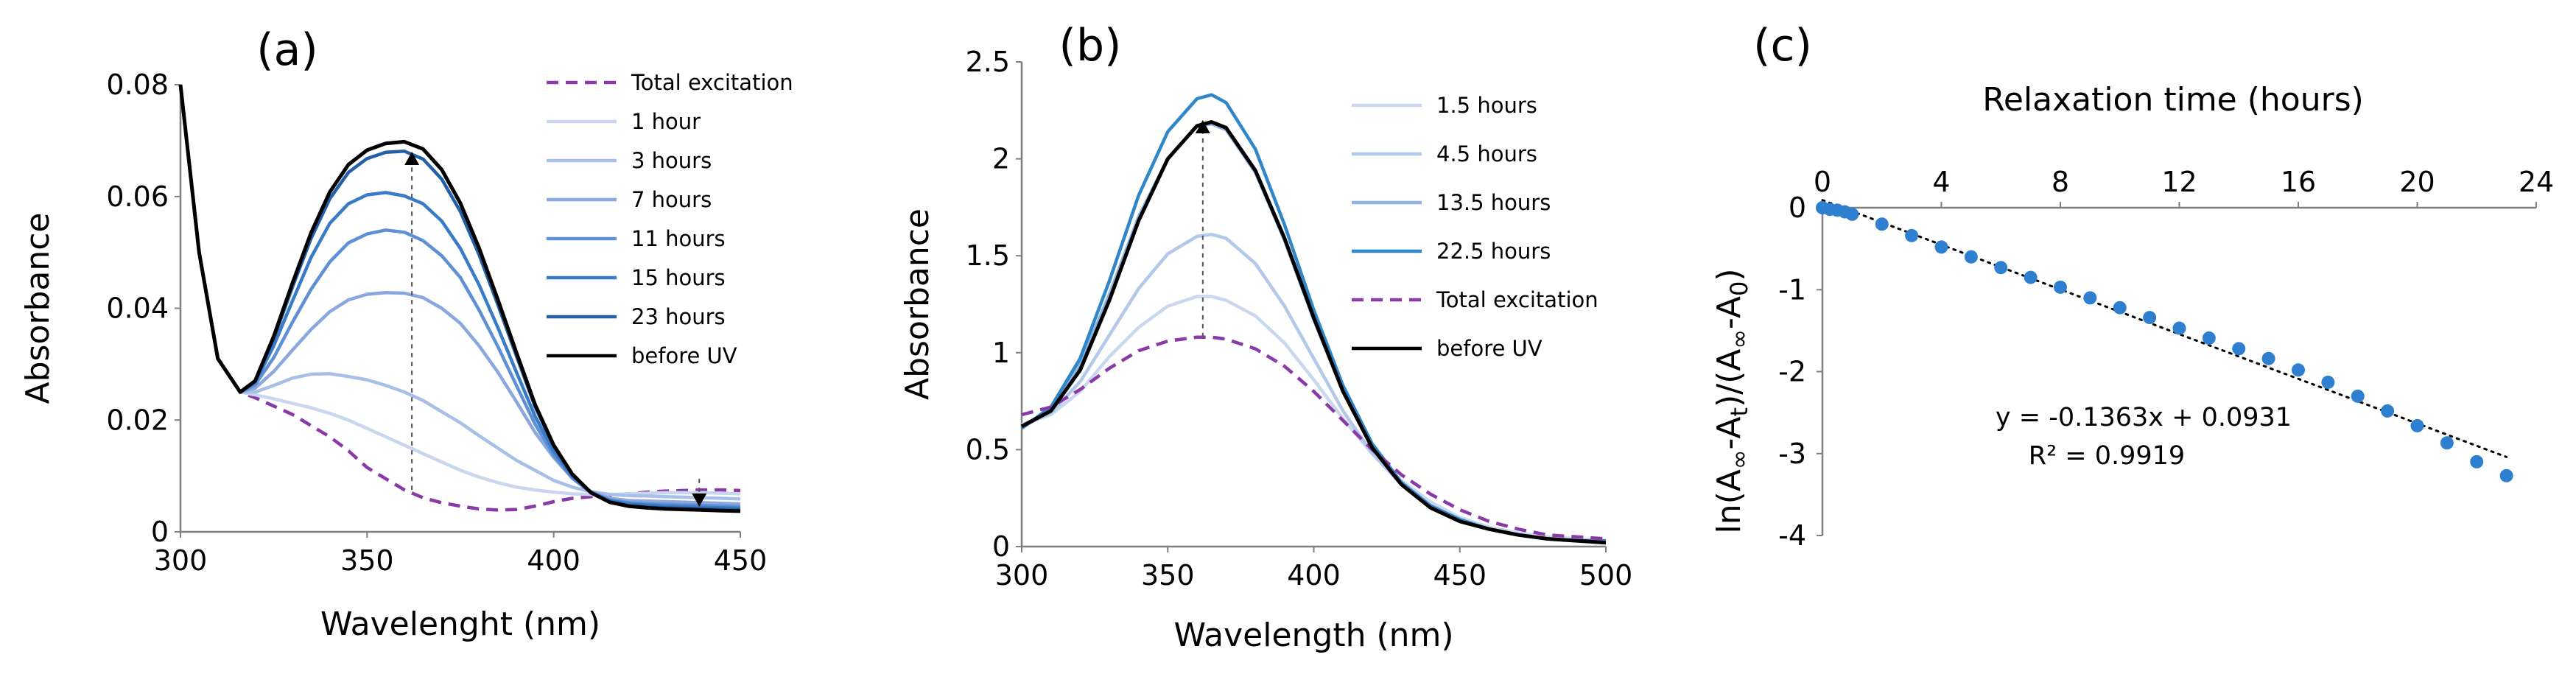 Image resolution: width=2576 pixels, height=674 pixels. I want to click on x-tick-label: 20, so click(2417, 182).